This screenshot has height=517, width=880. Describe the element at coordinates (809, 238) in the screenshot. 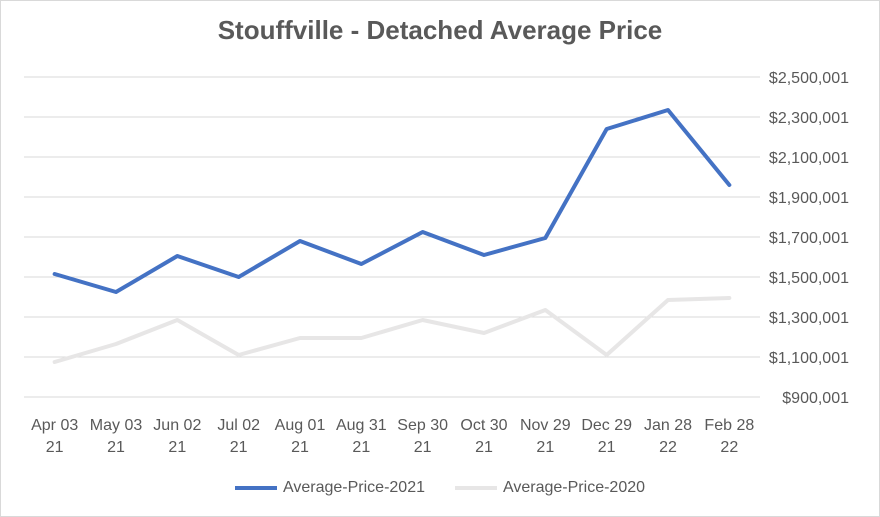

I see `y-tick-label: $1,700,001` at that location.